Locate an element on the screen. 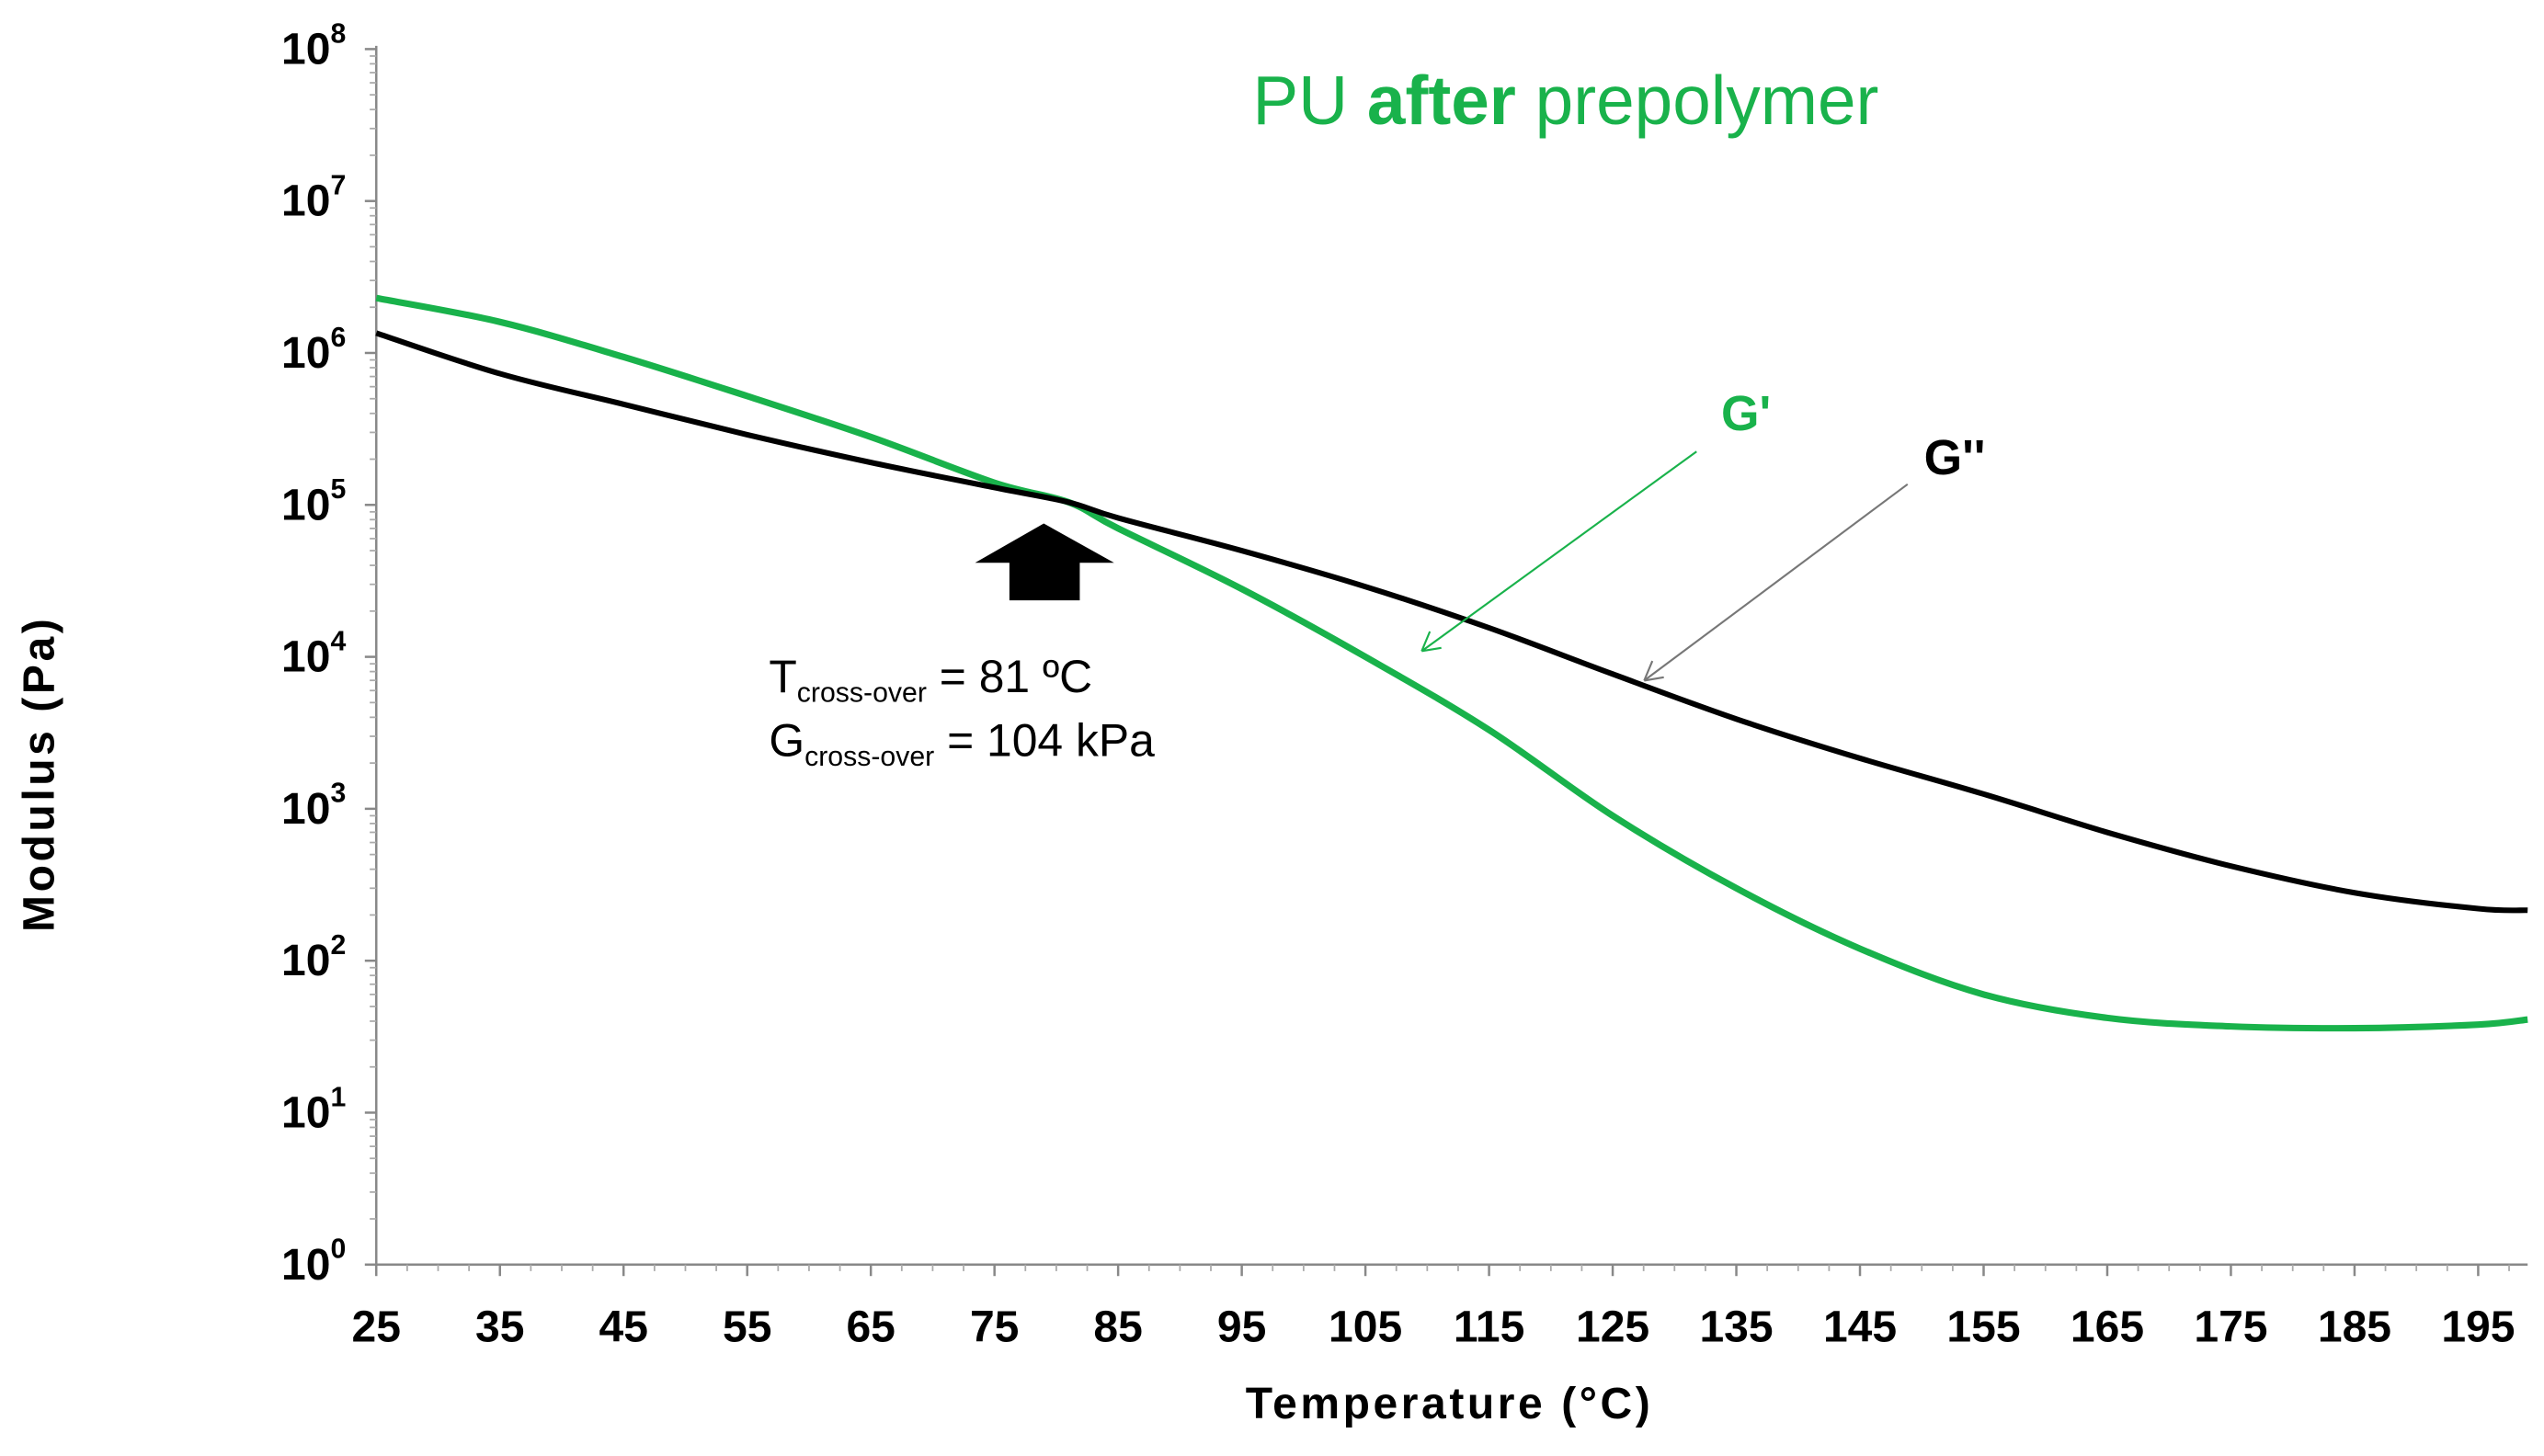 This screenshot has width=2544, height=1456. x-tick-label: 145 is located at coordinates (1860, 1326).